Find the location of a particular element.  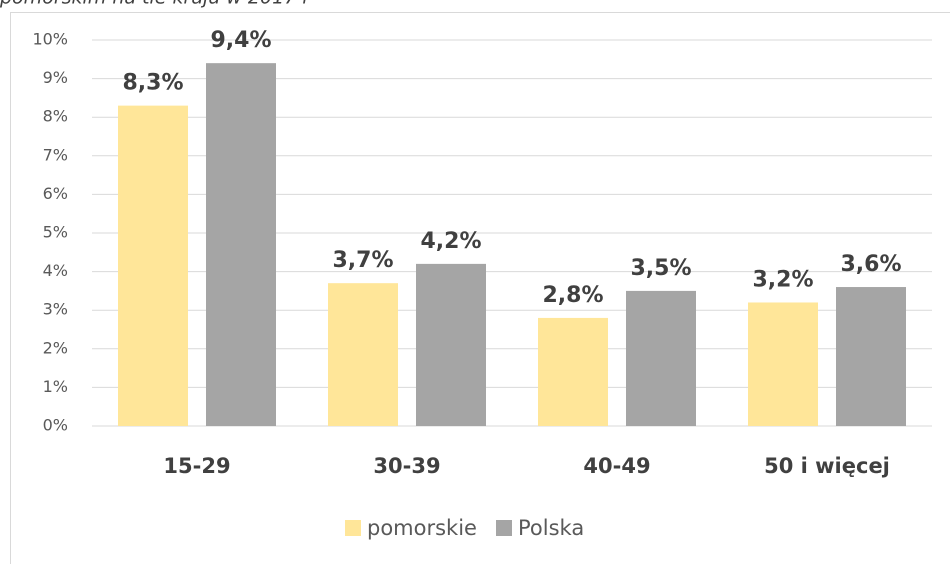

y-tick-label: 7% is located at coordinates (55, 154).